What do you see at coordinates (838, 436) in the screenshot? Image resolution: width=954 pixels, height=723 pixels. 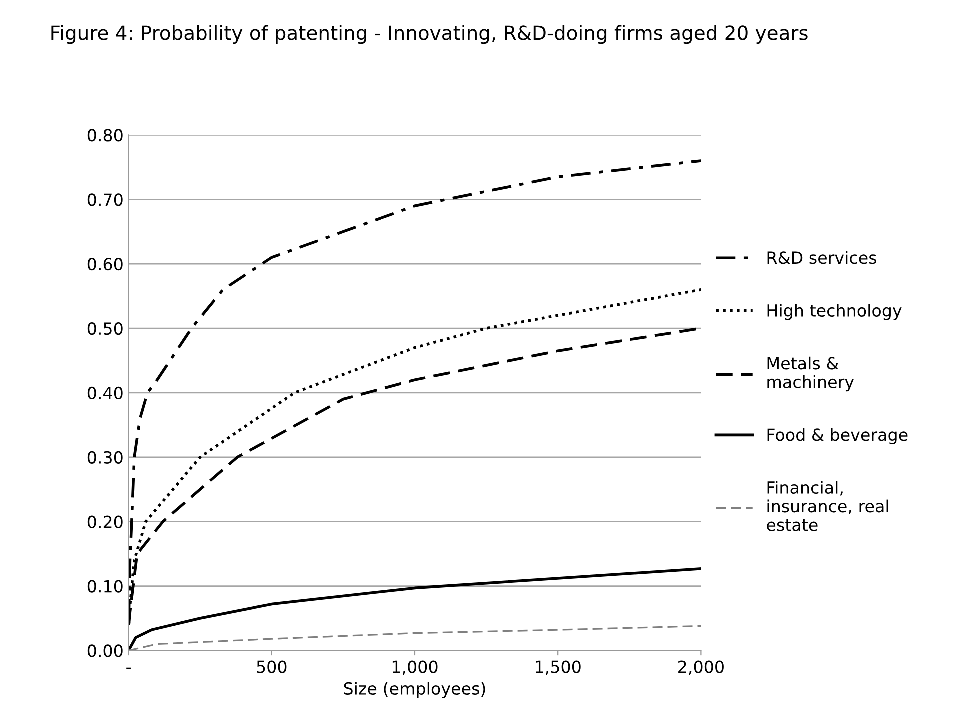 I see `legend-label: Food & beverage` at bounding box center [838, 436].